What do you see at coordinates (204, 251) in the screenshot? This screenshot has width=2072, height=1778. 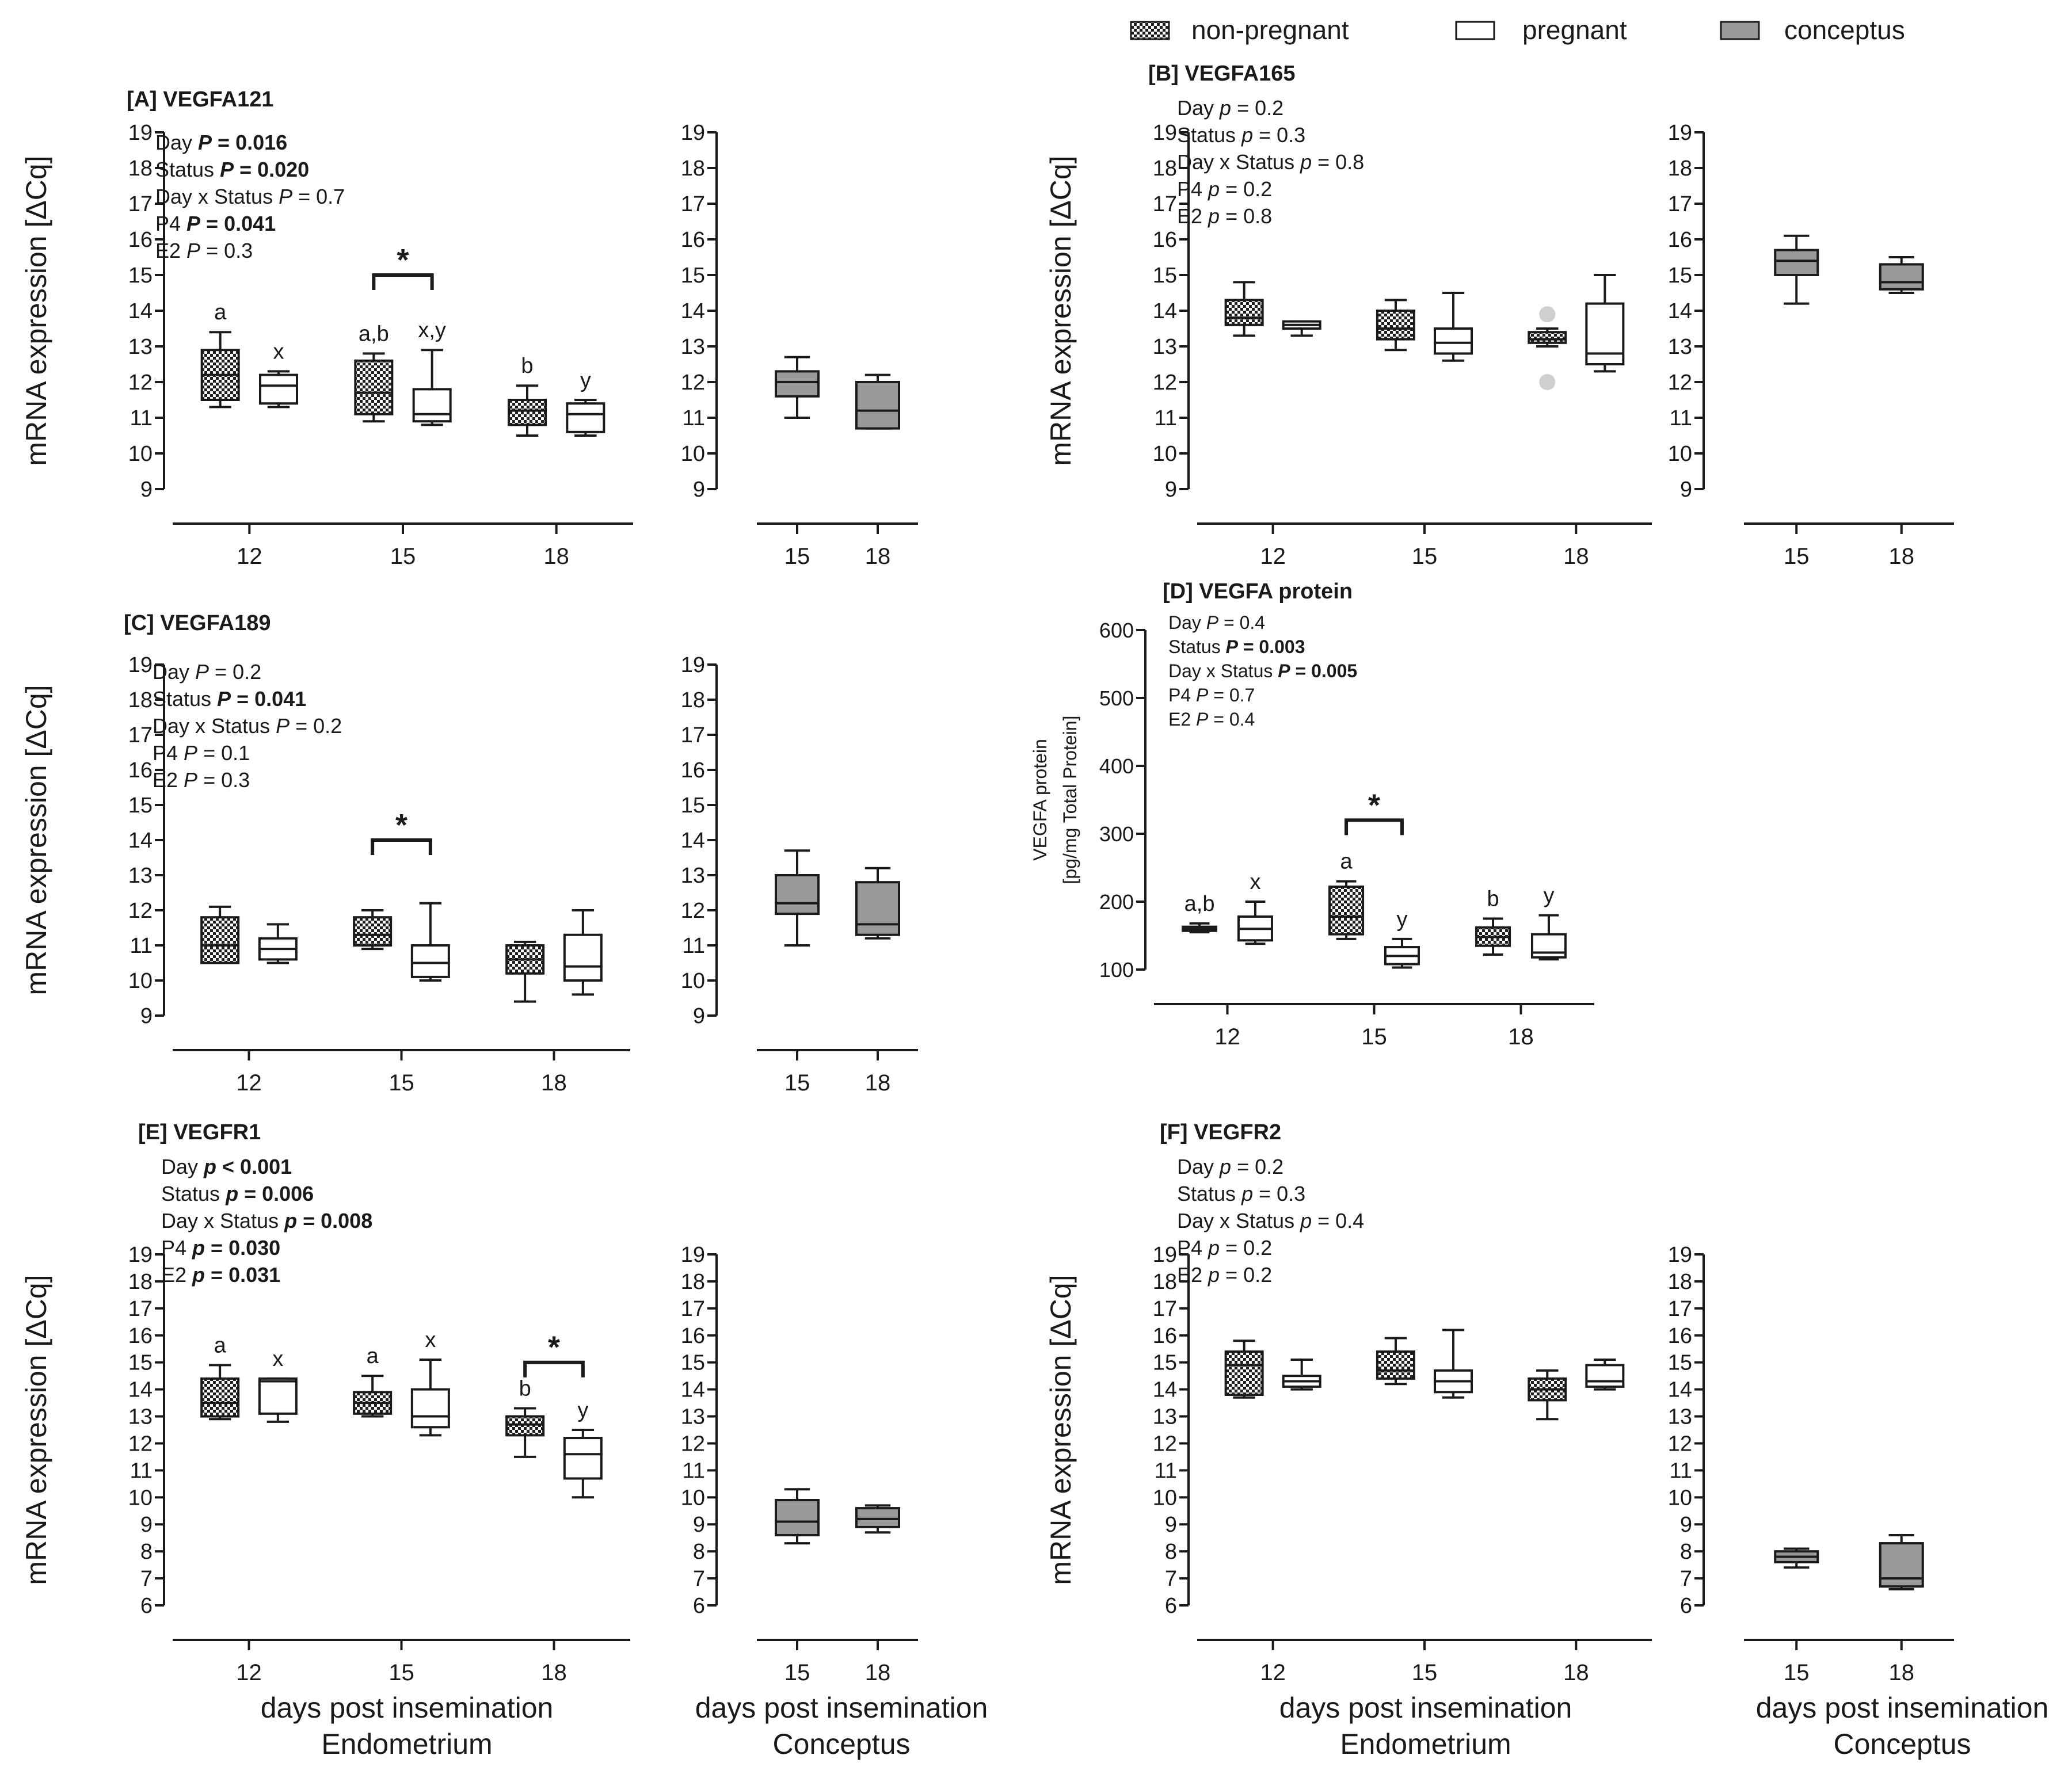 I see `panel-a-stat: E2 P = 0.3` at bounding box center [204, 251].